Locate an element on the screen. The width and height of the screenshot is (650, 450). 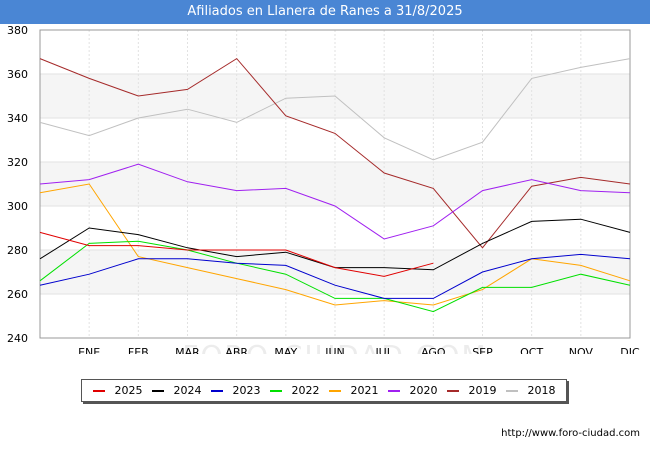
legend-label: 2025 is located at coordinates (128, 390).